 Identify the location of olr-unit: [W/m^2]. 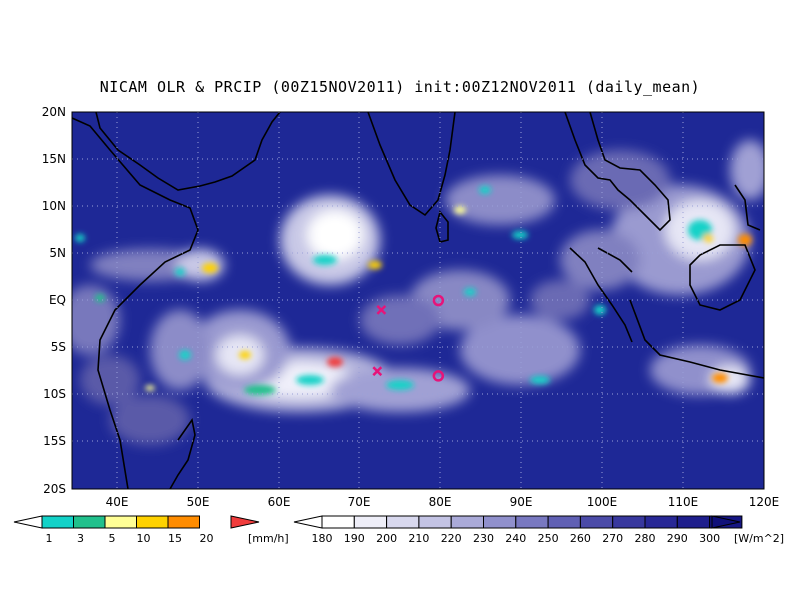
(759, 538).